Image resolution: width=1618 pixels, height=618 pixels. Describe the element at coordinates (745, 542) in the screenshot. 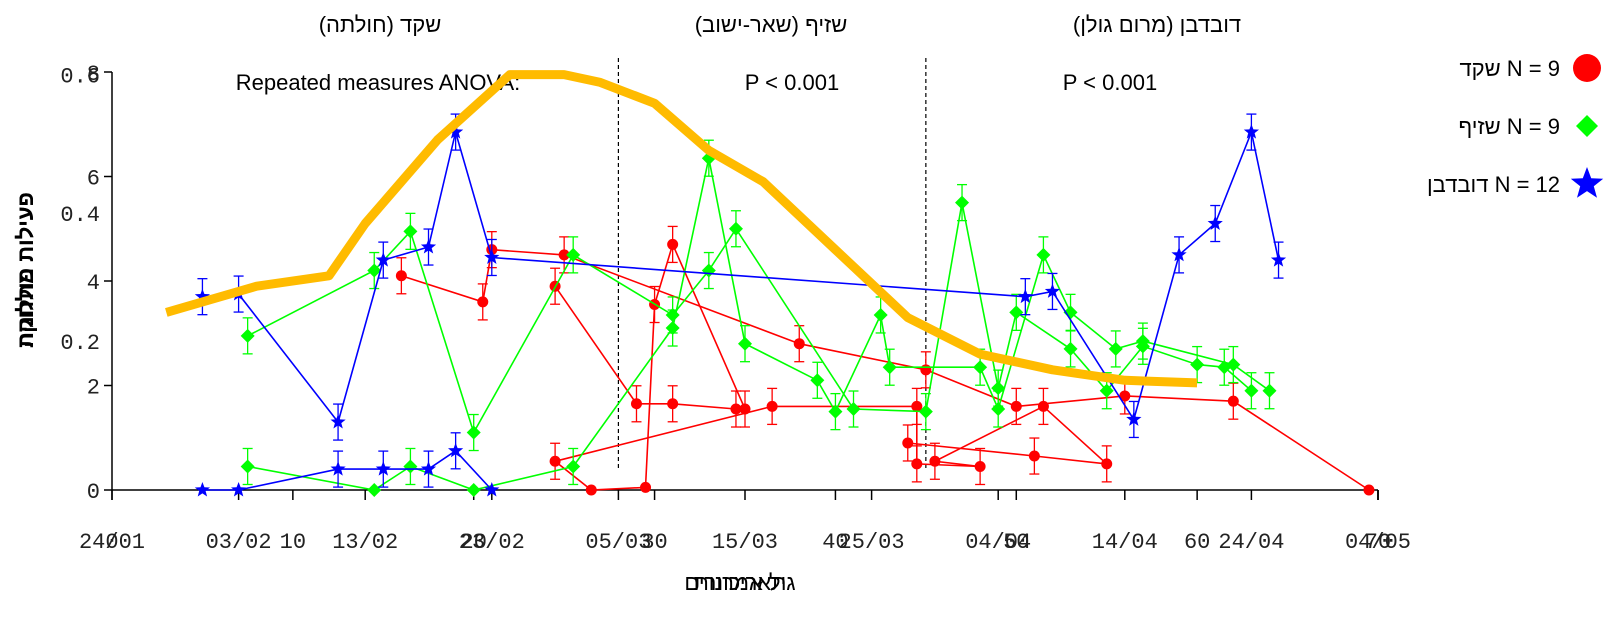

I see `x-tick-label: 15/03` at that location.